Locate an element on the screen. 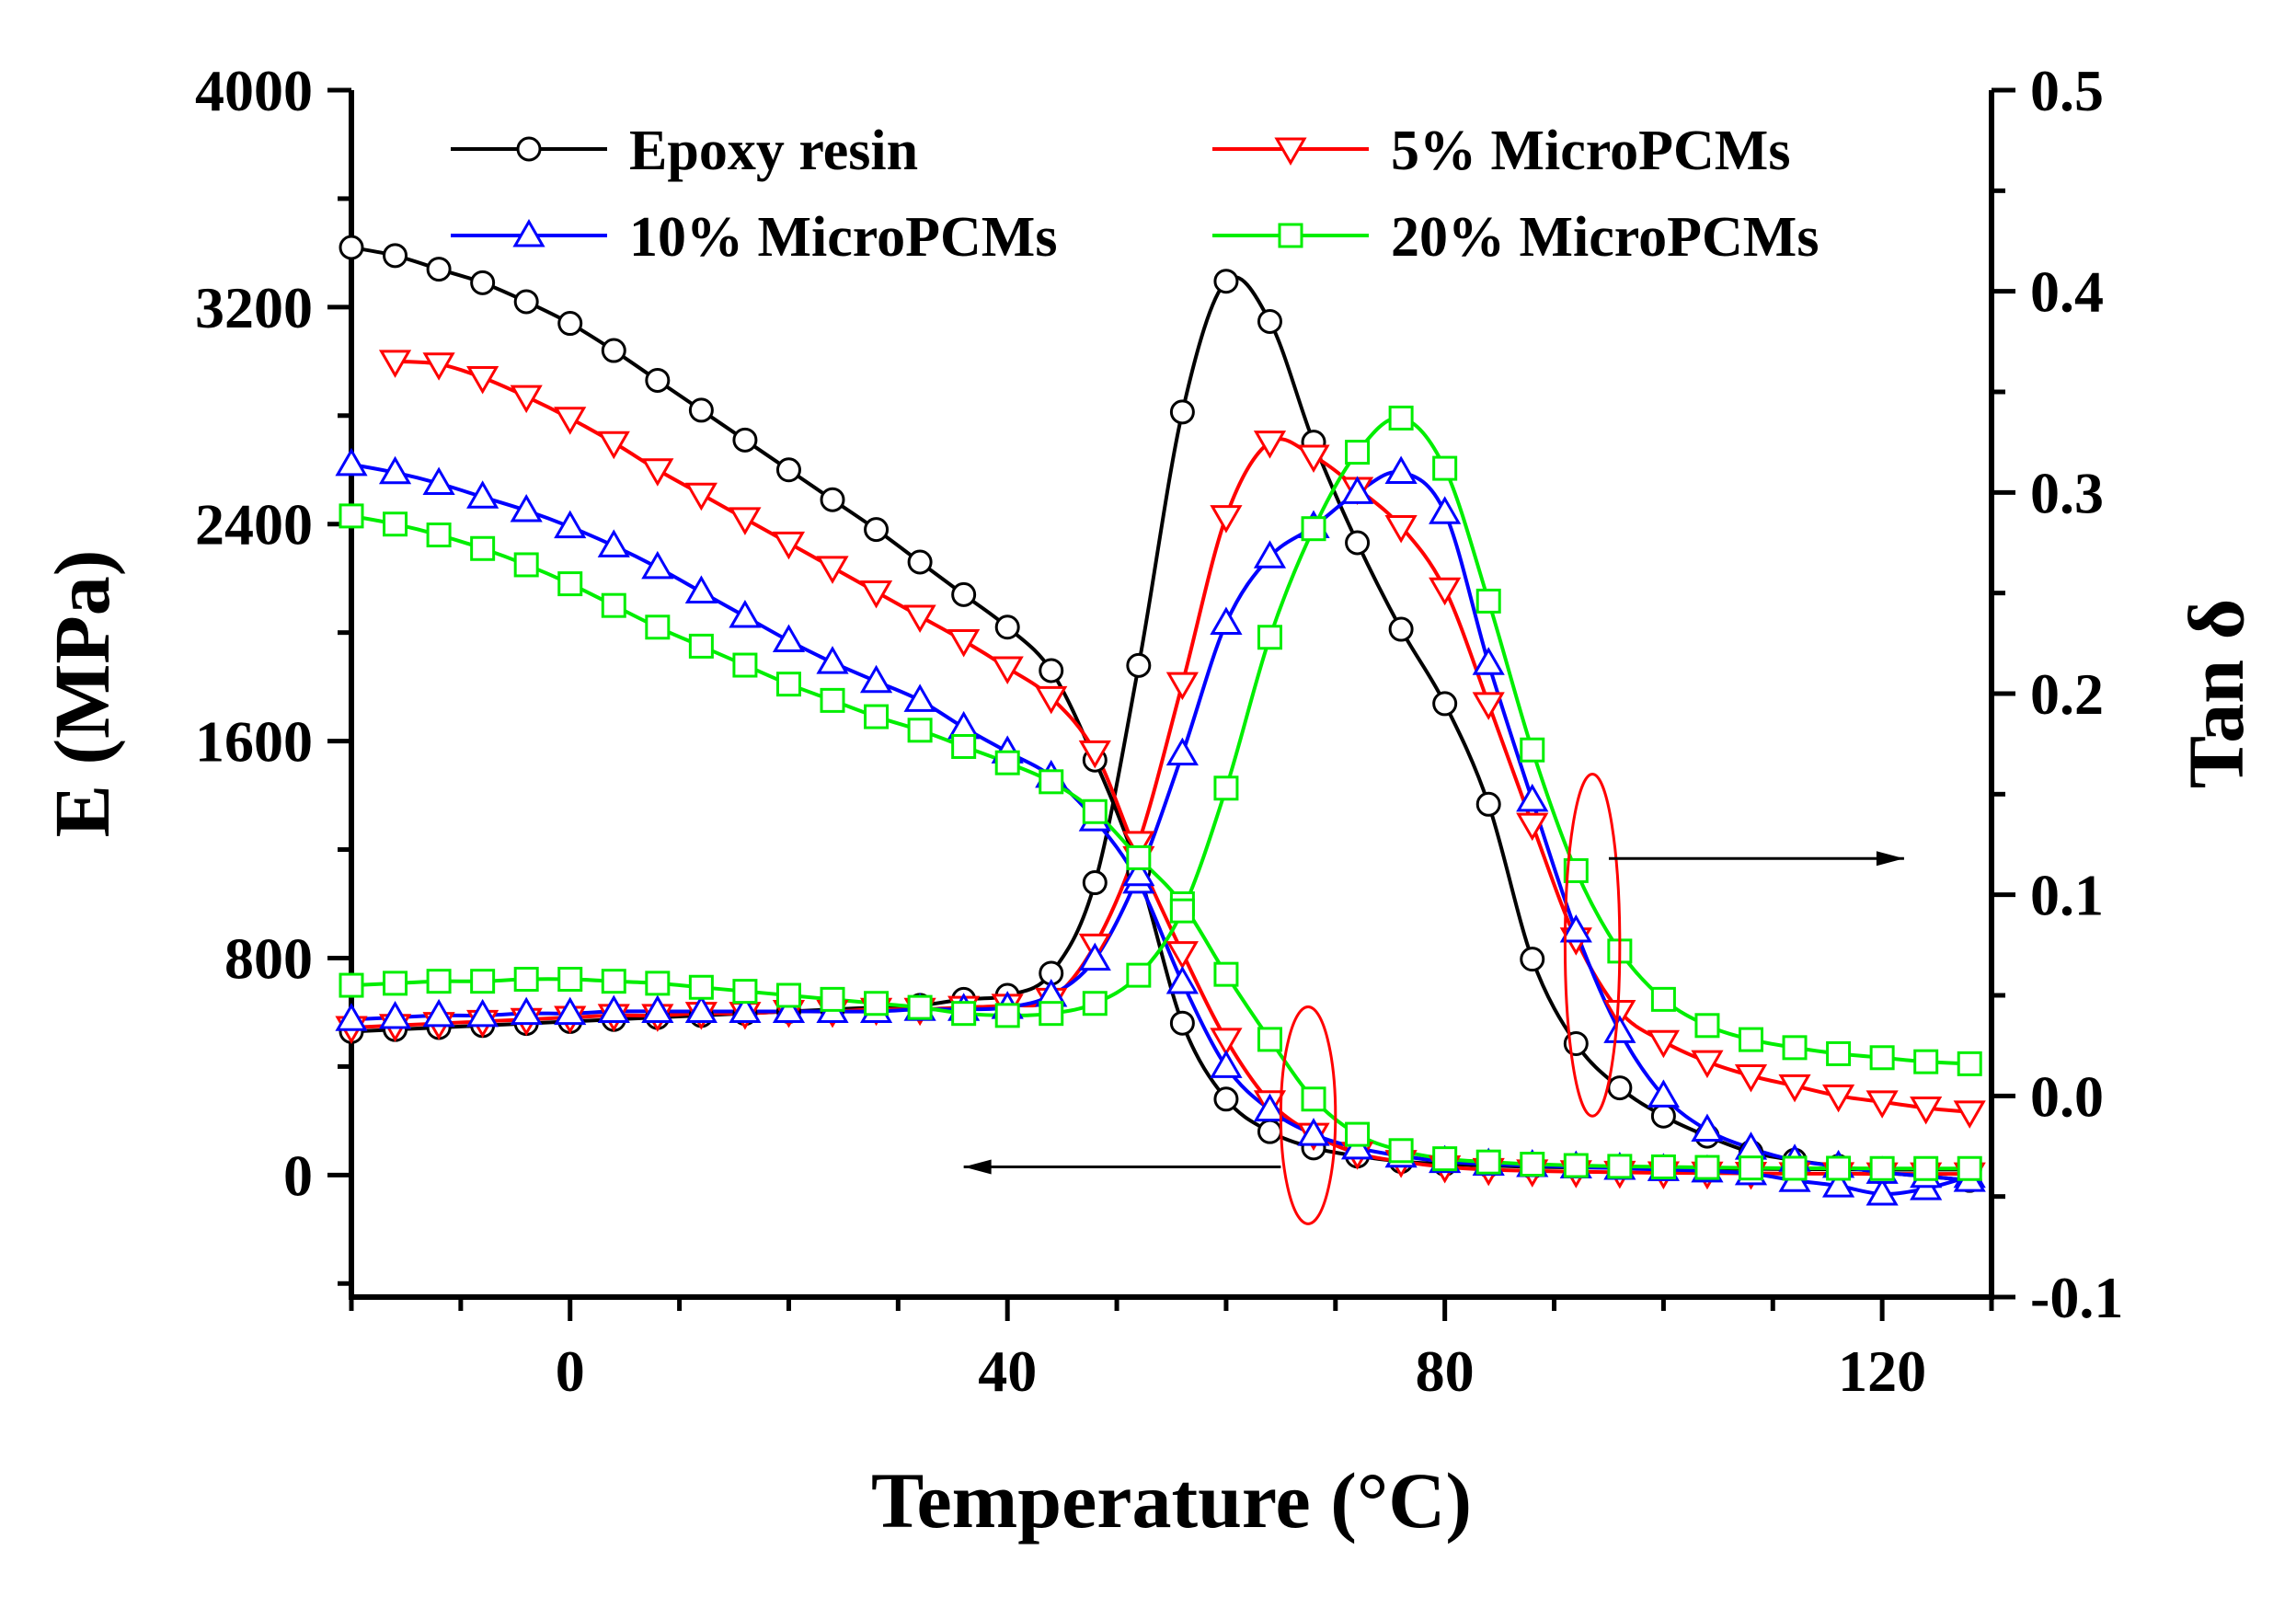  y-right-tick-label: 0.1 is located at coordinates (2067, 895).